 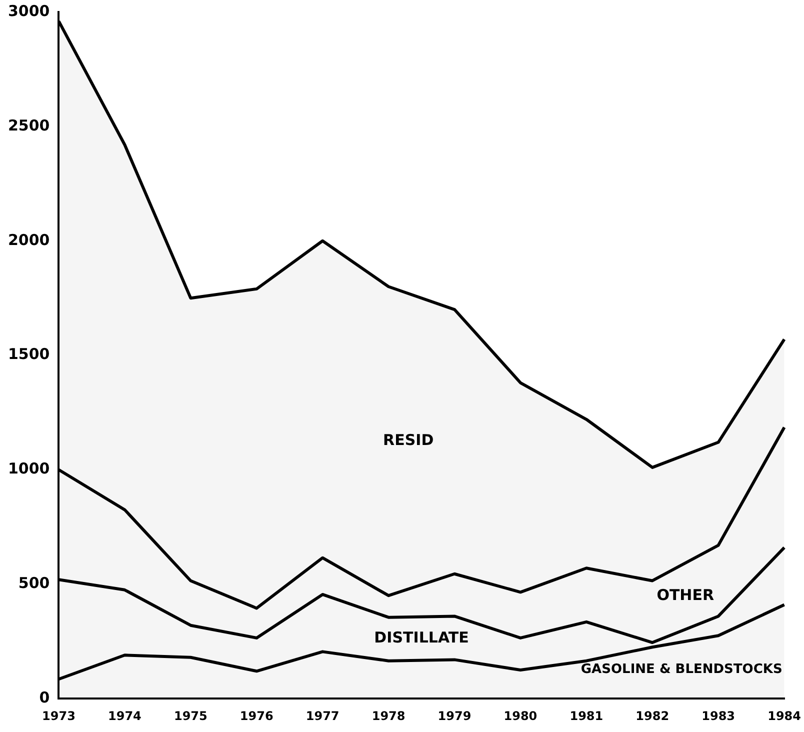 What do you see at coordinates (587, 715) in the screenshot?
I see `x-tick-label: 1981` at bounding box center [587, 715].